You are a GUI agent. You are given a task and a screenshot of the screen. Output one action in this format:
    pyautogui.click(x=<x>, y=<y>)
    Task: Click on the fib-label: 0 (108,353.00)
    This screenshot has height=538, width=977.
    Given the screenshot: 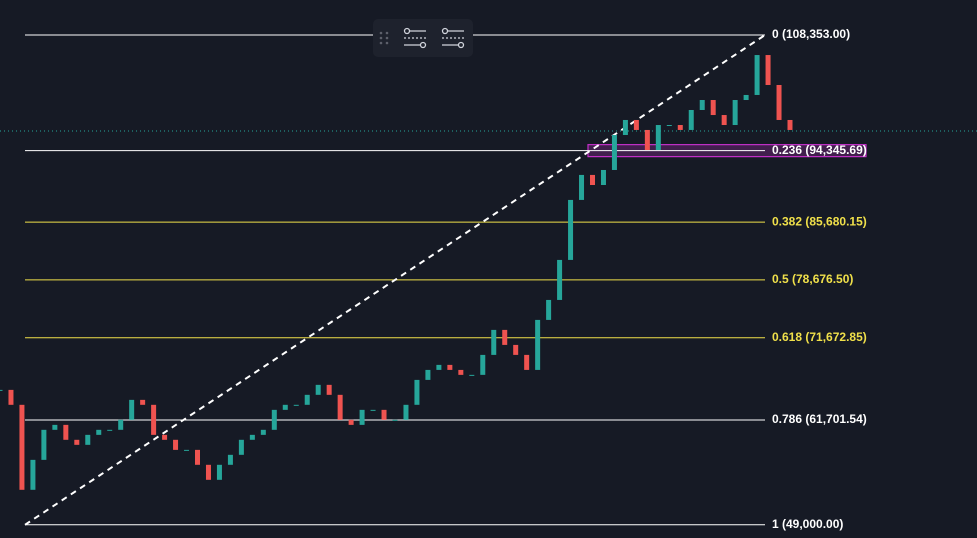 What is the action you would take?
    pyautogui.click(x=811, y=34)
    